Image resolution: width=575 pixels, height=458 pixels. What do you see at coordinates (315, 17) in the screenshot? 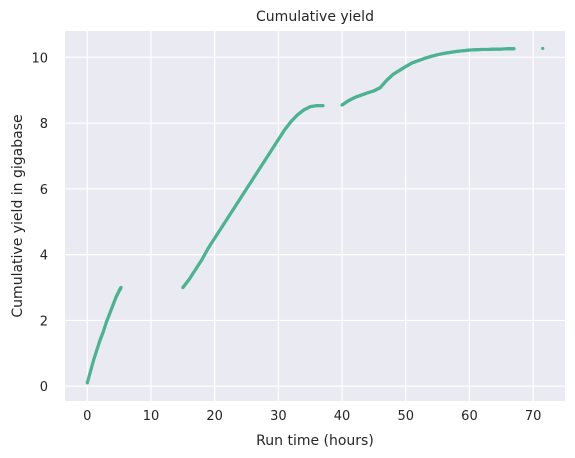
I see `chart-title: Cumulative yield` at bounding box center [315, 17].